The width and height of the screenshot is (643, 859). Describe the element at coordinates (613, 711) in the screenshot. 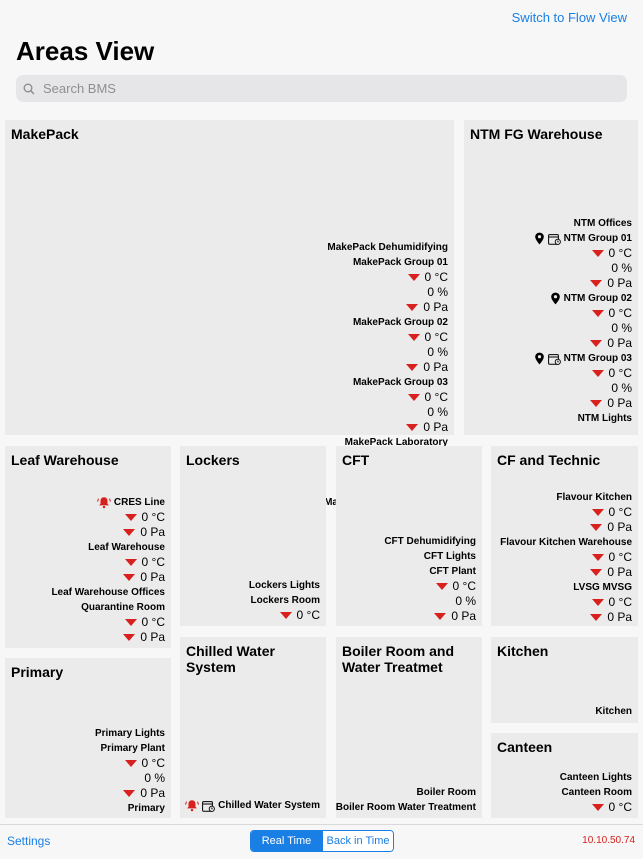

I see `sub-area-row: Kitchen` at that location.